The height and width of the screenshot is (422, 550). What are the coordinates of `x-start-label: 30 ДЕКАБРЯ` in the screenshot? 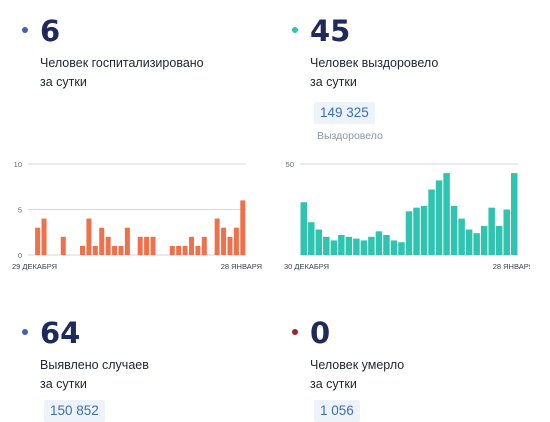 It's located at (306, 266).